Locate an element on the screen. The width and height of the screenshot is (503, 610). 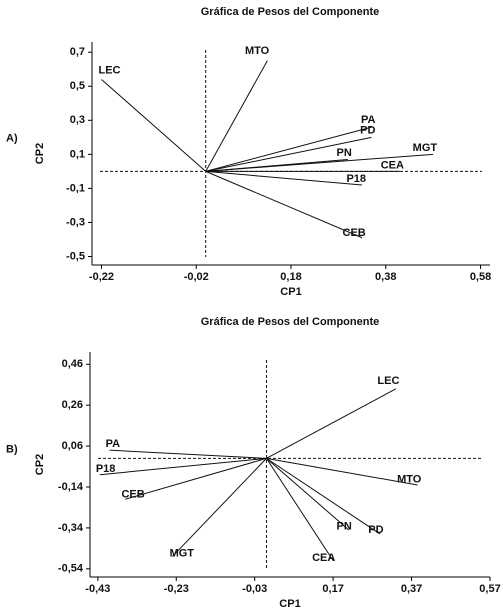
x-tick-label: -0,23 is located at coordinates (176, 589).